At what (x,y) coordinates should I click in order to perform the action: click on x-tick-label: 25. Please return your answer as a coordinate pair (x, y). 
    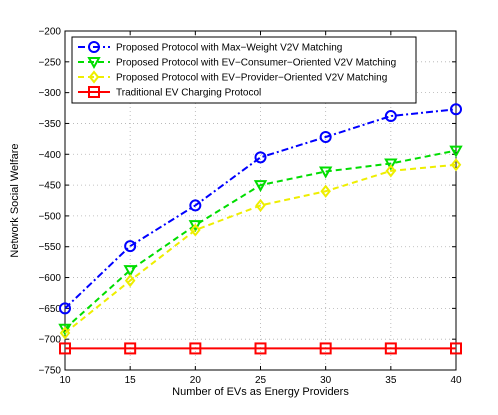
    Looking at the image, I should click on (261, 380).